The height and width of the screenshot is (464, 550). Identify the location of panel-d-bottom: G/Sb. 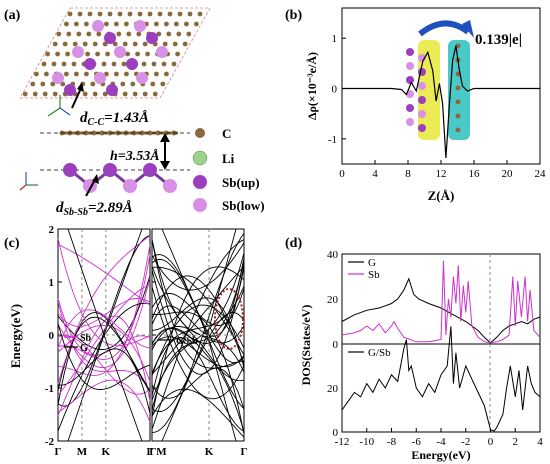
(441, 379).